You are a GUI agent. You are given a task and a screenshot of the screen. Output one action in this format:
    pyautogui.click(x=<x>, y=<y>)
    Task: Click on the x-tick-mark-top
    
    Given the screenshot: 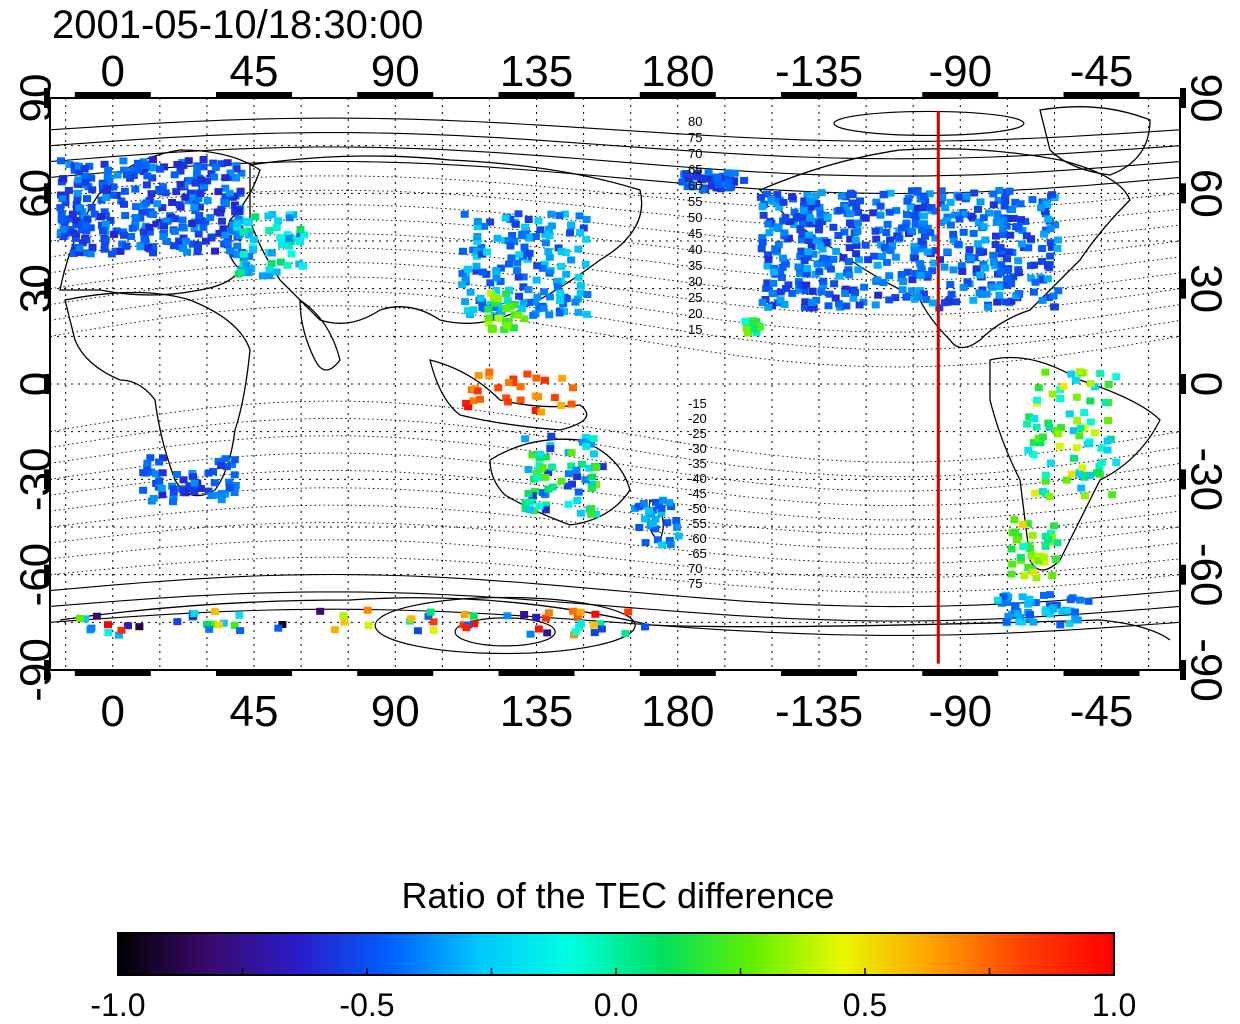 What is the action you would take?
    pyautogui.click(x=1101, y=95)
    